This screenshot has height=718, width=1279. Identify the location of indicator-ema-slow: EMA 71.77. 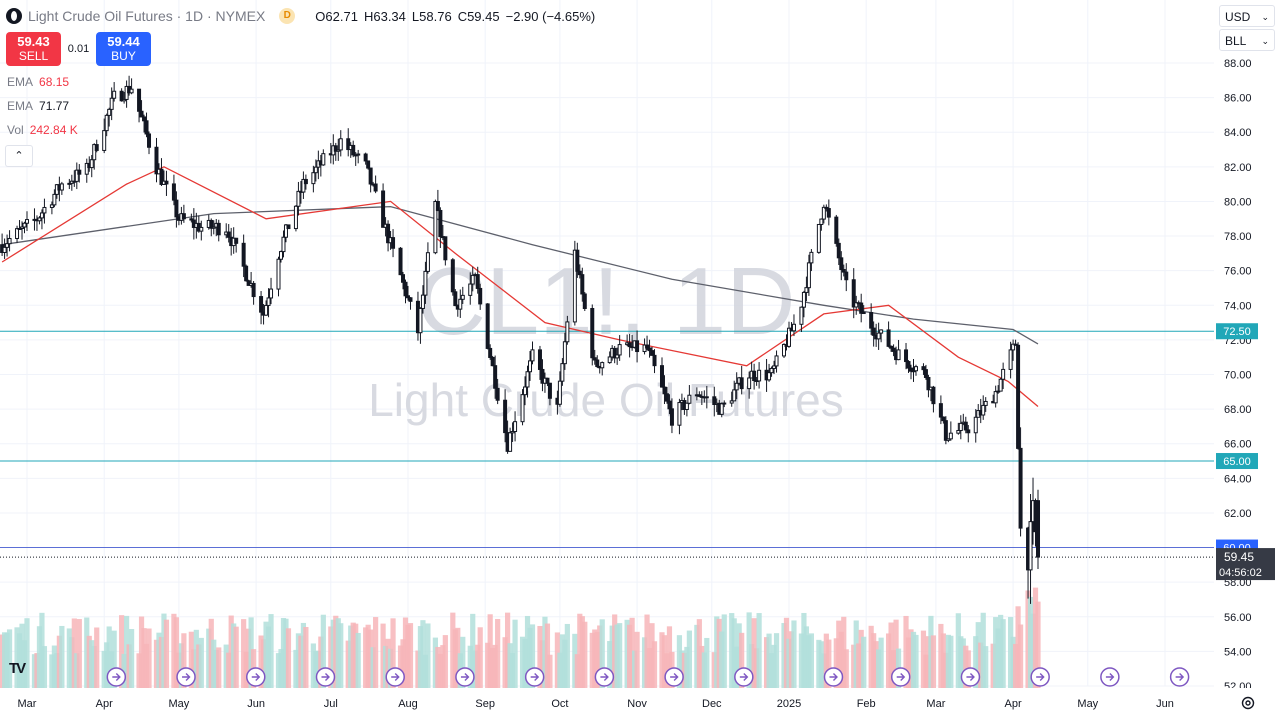
(38, 106).